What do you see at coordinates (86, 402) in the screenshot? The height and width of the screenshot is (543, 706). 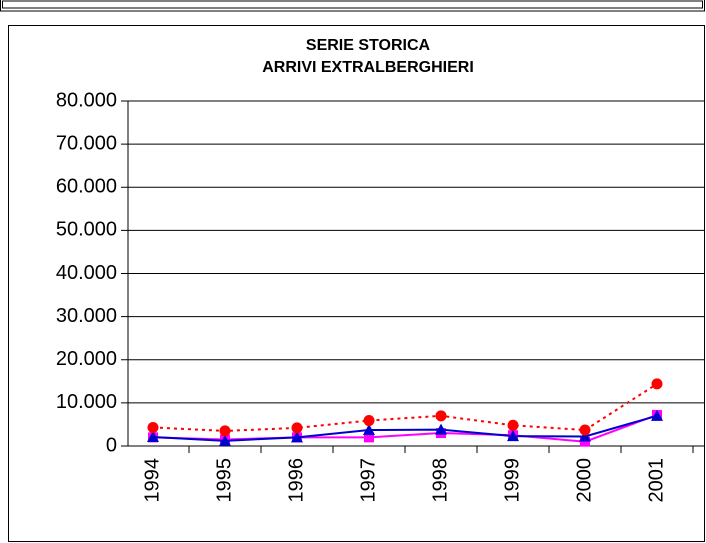 I see `y-tick-label: 10.000` at bounding box center [86, 402].